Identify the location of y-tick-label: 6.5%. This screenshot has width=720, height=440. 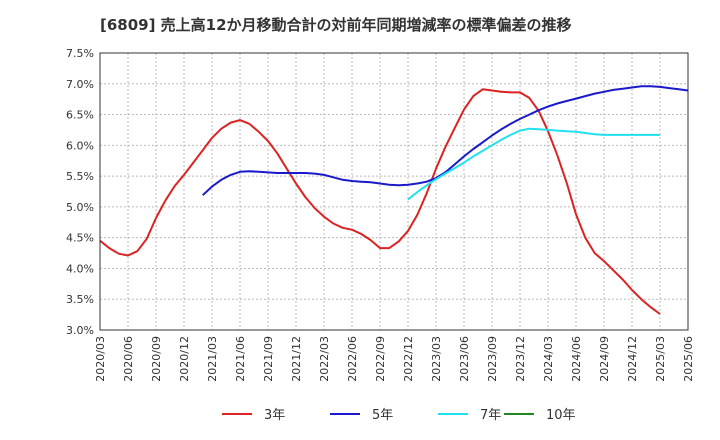
(80, 115).